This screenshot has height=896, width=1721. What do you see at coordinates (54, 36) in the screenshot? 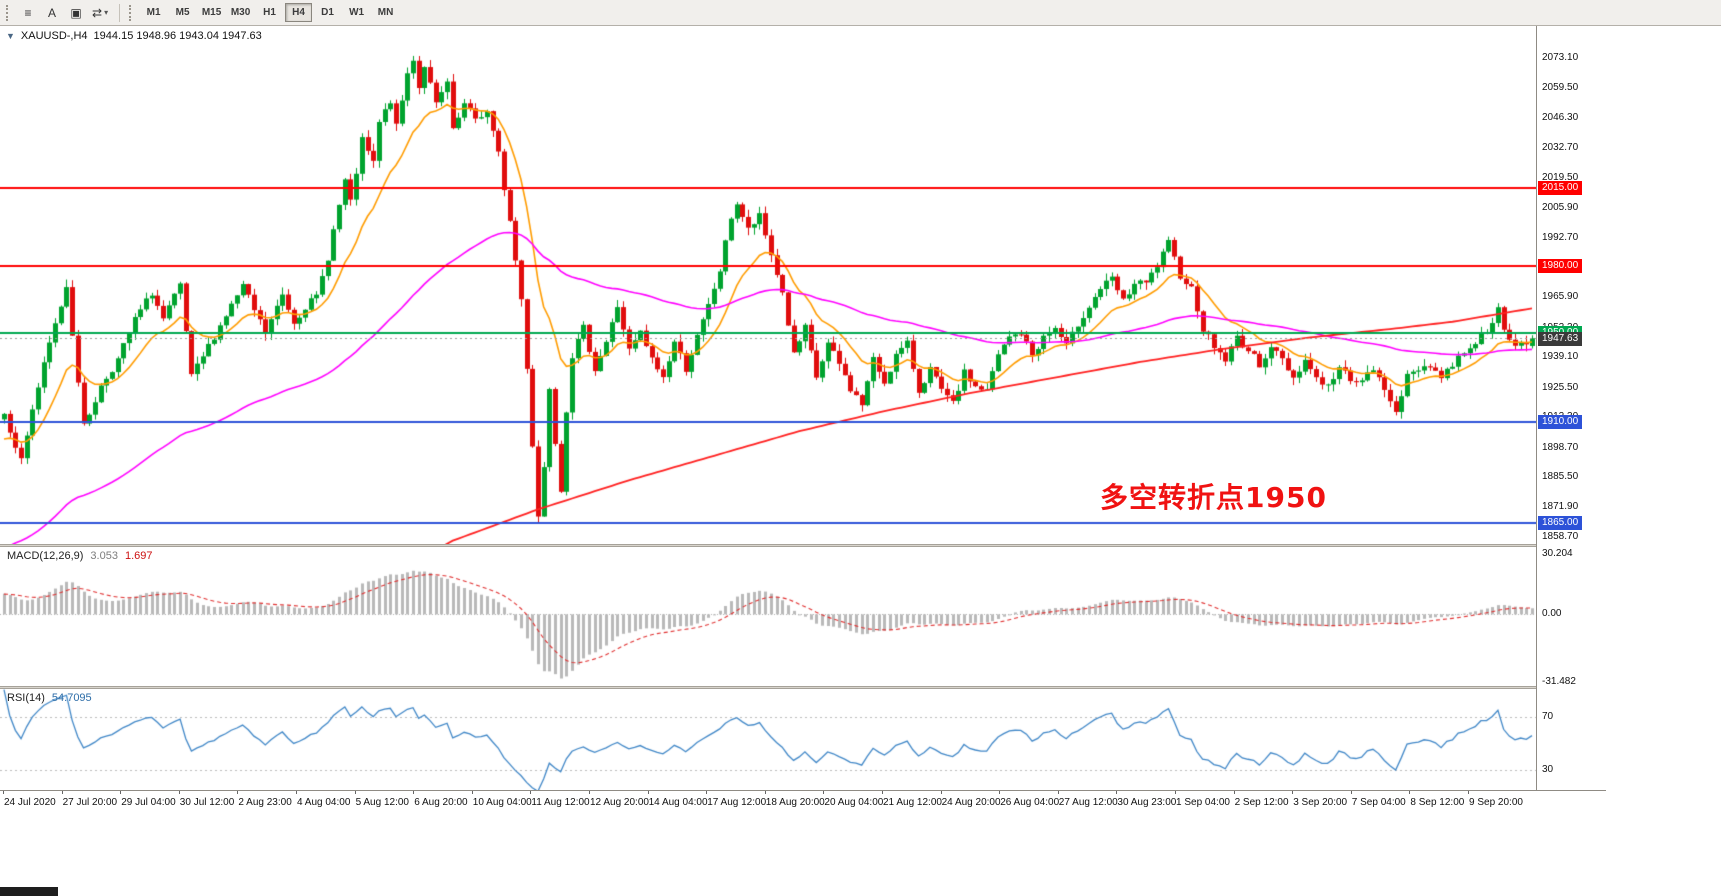
I see `chart-title: XAUUSD-,H4` at bounding box center [54, 36].